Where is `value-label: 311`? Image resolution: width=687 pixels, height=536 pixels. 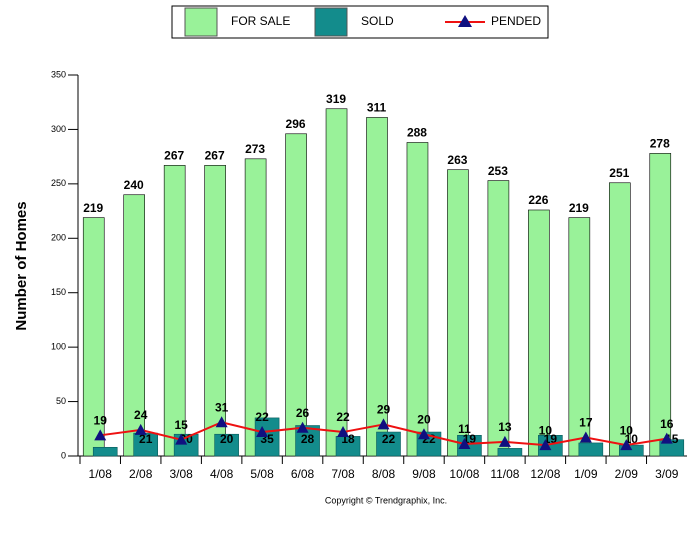
value-label: 311 is located at coordinates (377, 108).